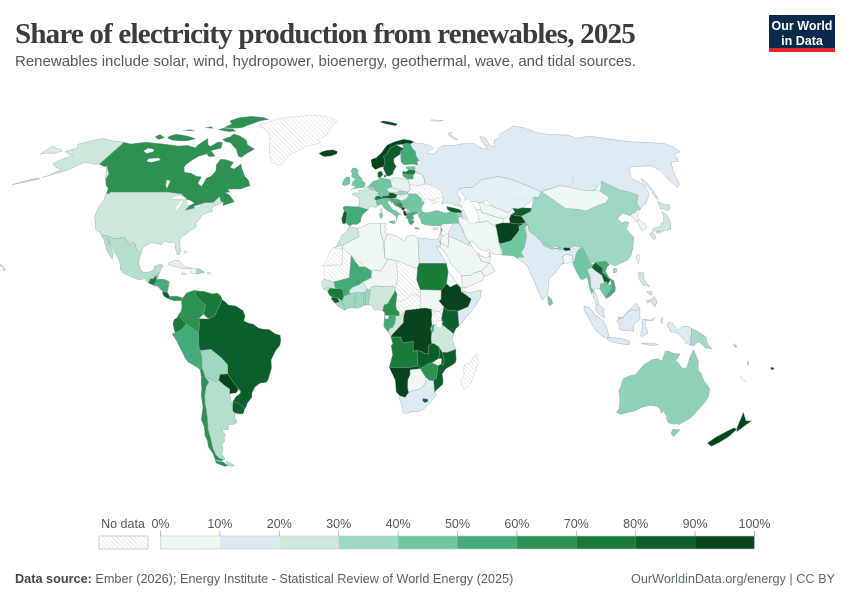  Describe the element at coordinates (123, 524) in the screenshot. I see `svg-text: No data` at that location.